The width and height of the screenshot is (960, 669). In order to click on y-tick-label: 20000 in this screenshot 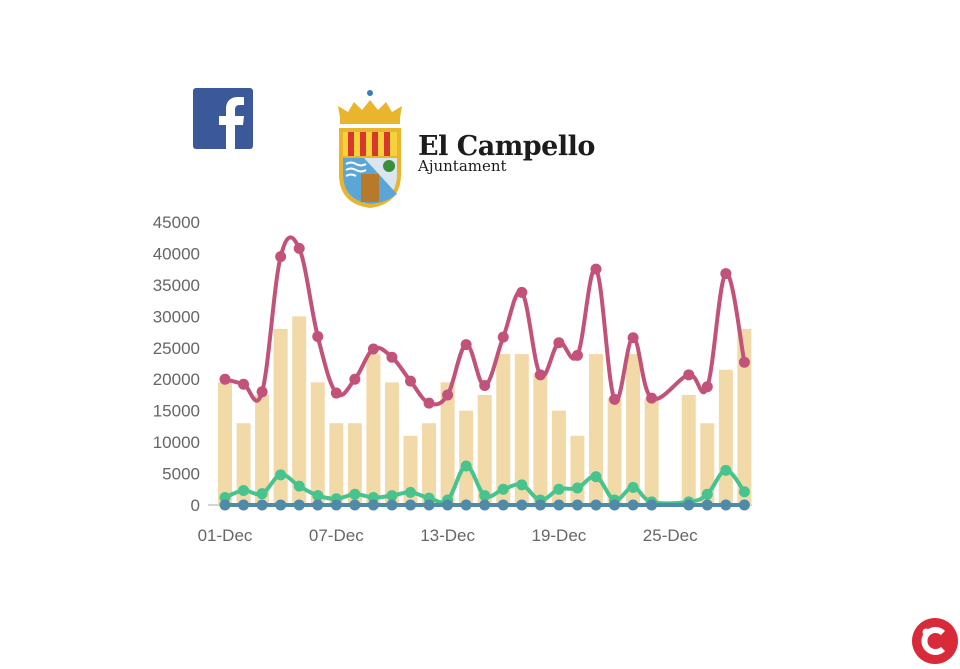, I will do `click(176, 379)`.